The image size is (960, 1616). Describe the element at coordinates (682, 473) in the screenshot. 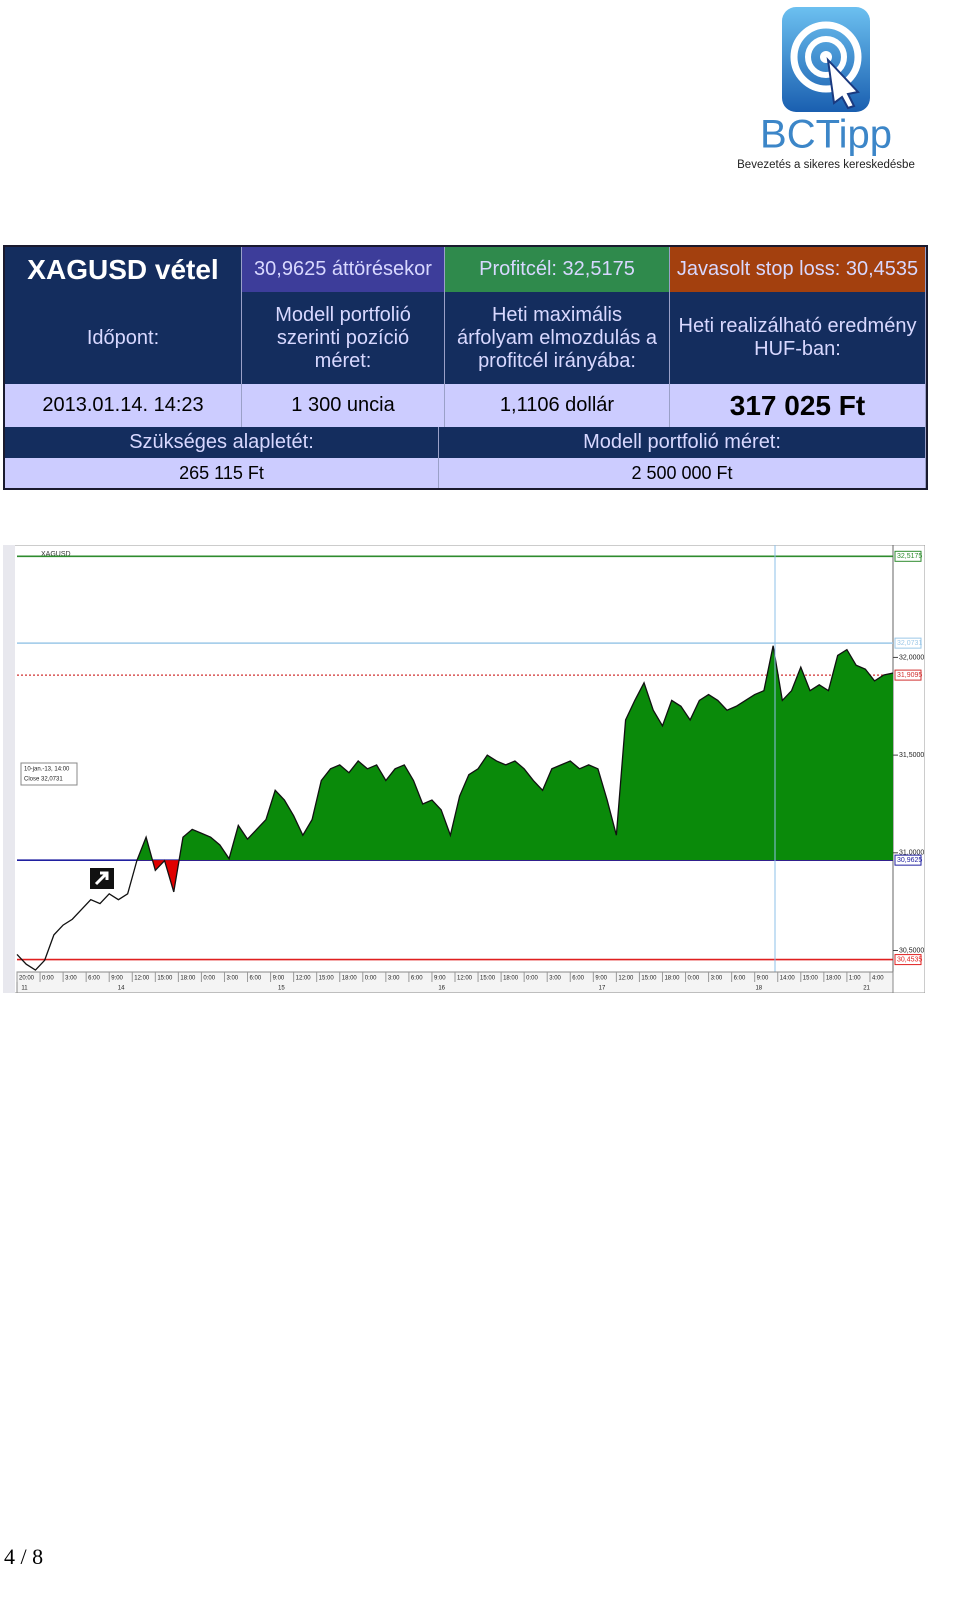

I see `table-cell: 2 500 000 Ft` at that location.